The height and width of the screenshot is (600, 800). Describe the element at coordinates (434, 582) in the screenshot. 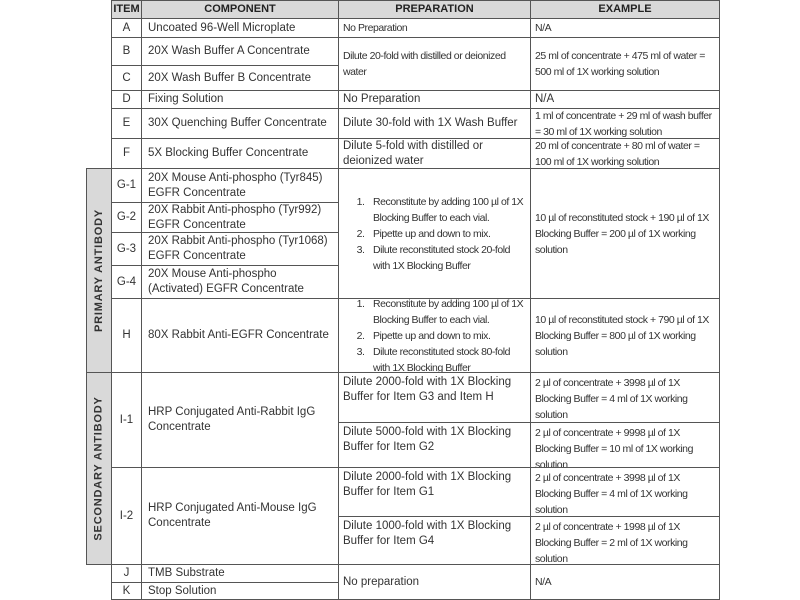

I see `preparation-cell: No preparation` at that location.